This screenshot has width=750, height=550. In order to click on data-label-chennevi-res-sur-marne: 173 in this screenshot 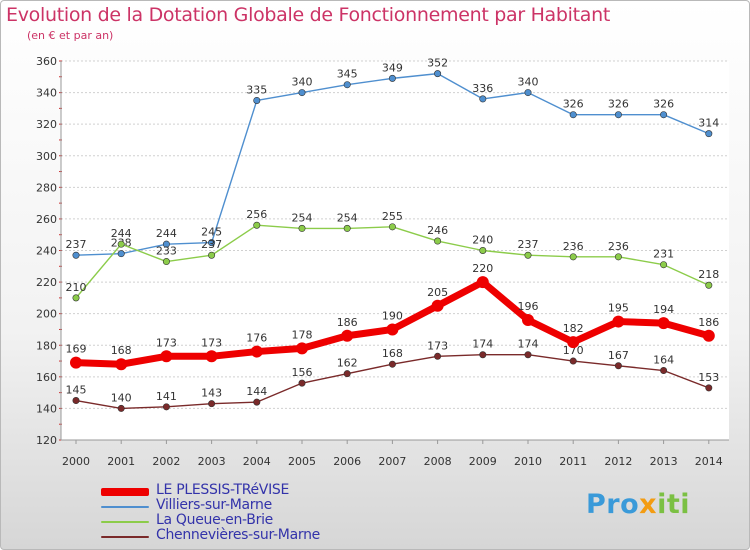, I will do `click(437, 345)`.